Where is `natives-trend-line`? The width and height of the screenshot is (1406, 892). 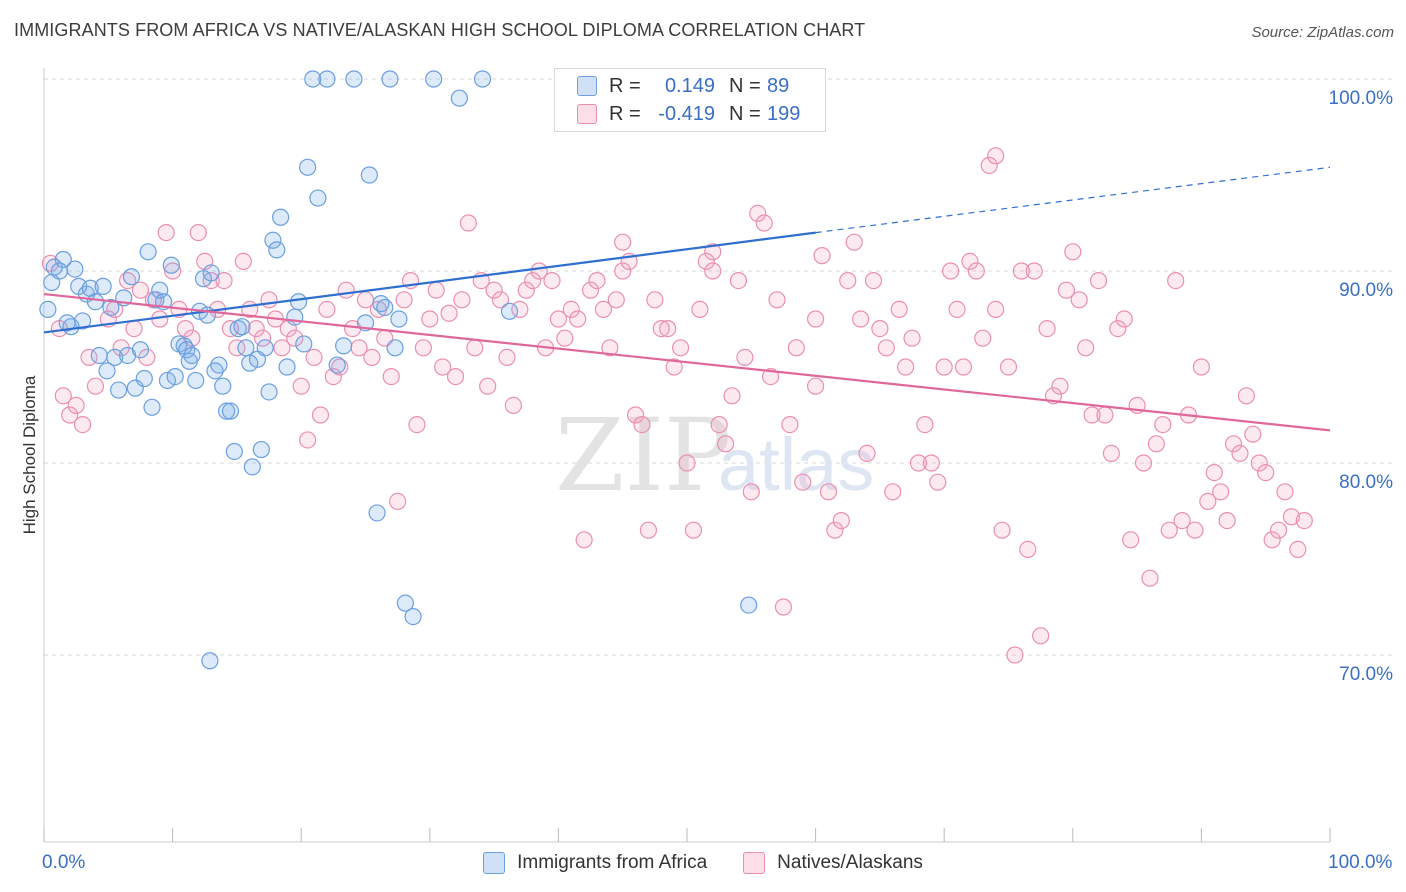 natives-trend-line is located at coordinates (687, 362).